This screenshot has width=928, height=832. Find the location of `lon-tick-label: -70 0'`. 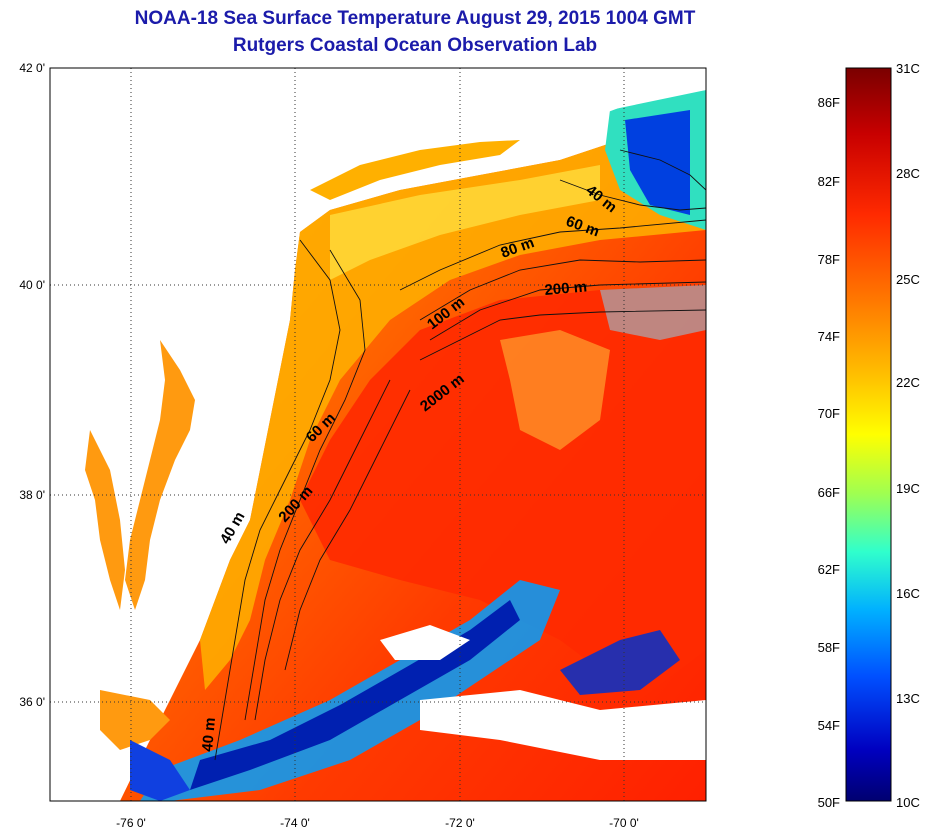

lon-tick-label: -70 0' is located at coordinates (624, 823).